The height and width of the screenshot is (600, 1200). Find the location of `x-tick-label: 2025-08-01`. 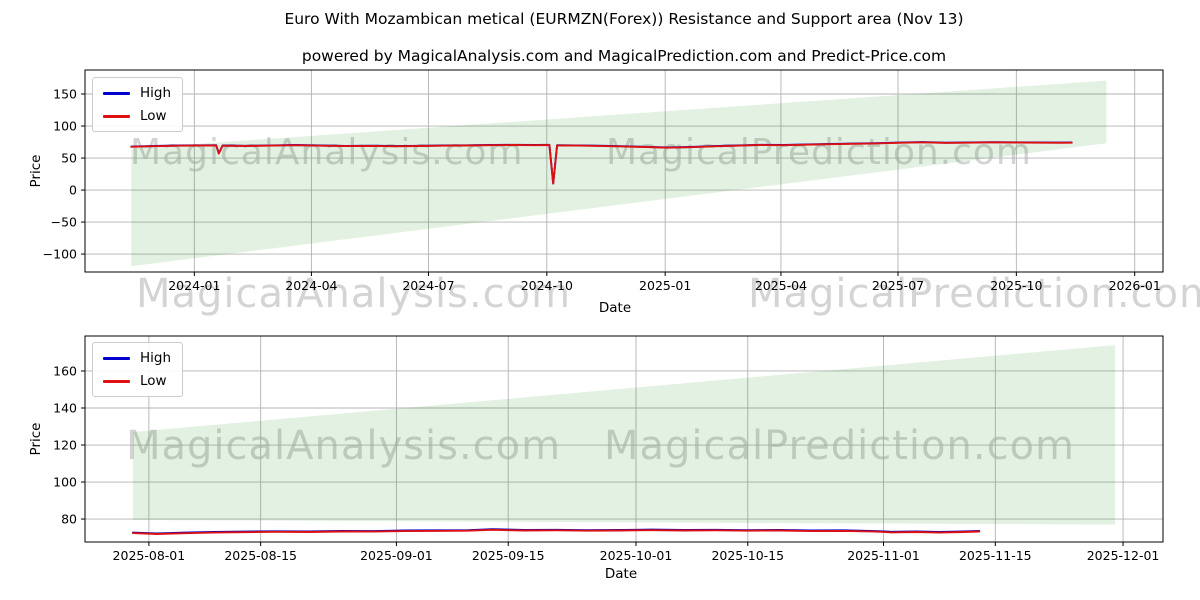

x-tick-label: 2025-08-01 is located at coordinates (149, 555).